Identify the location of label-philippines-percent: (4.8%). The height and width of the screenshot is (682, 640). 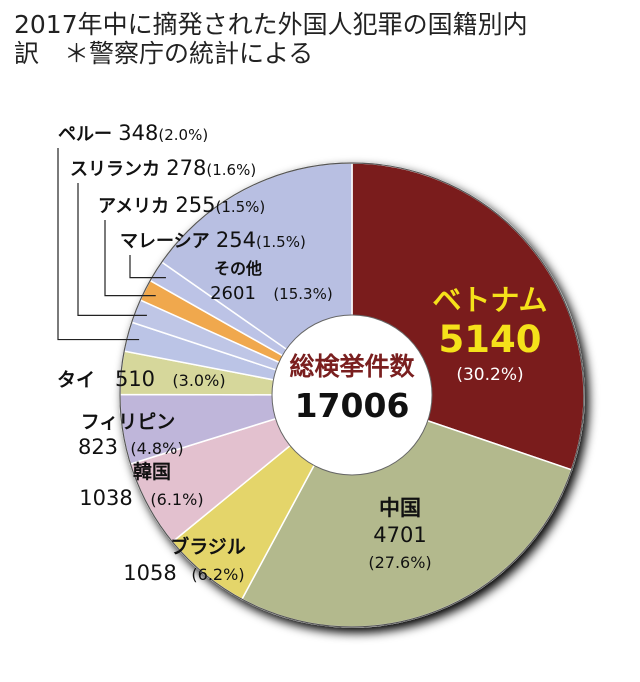
(156, 448).